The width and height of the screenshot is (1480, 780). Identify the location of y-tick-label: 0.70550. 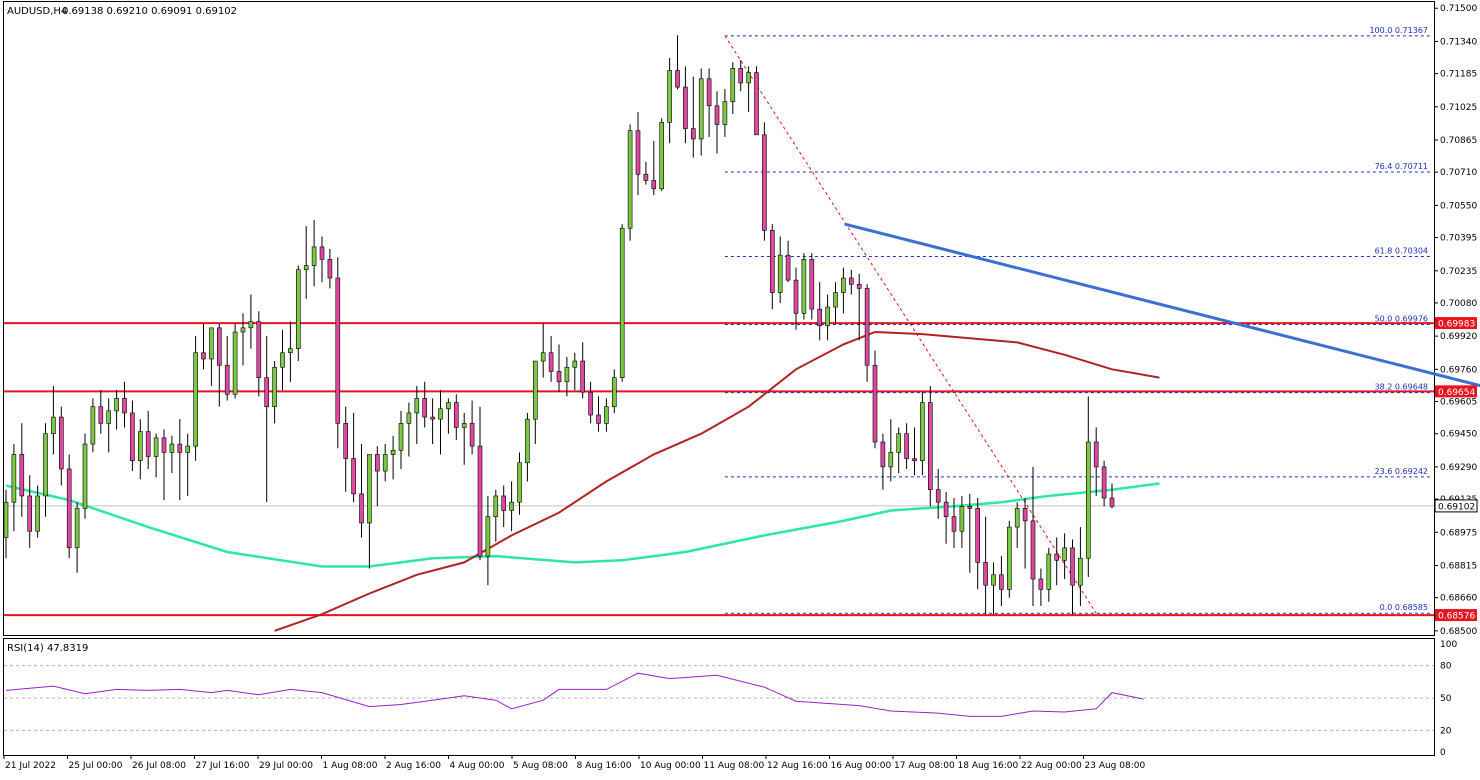
(1458, 206).